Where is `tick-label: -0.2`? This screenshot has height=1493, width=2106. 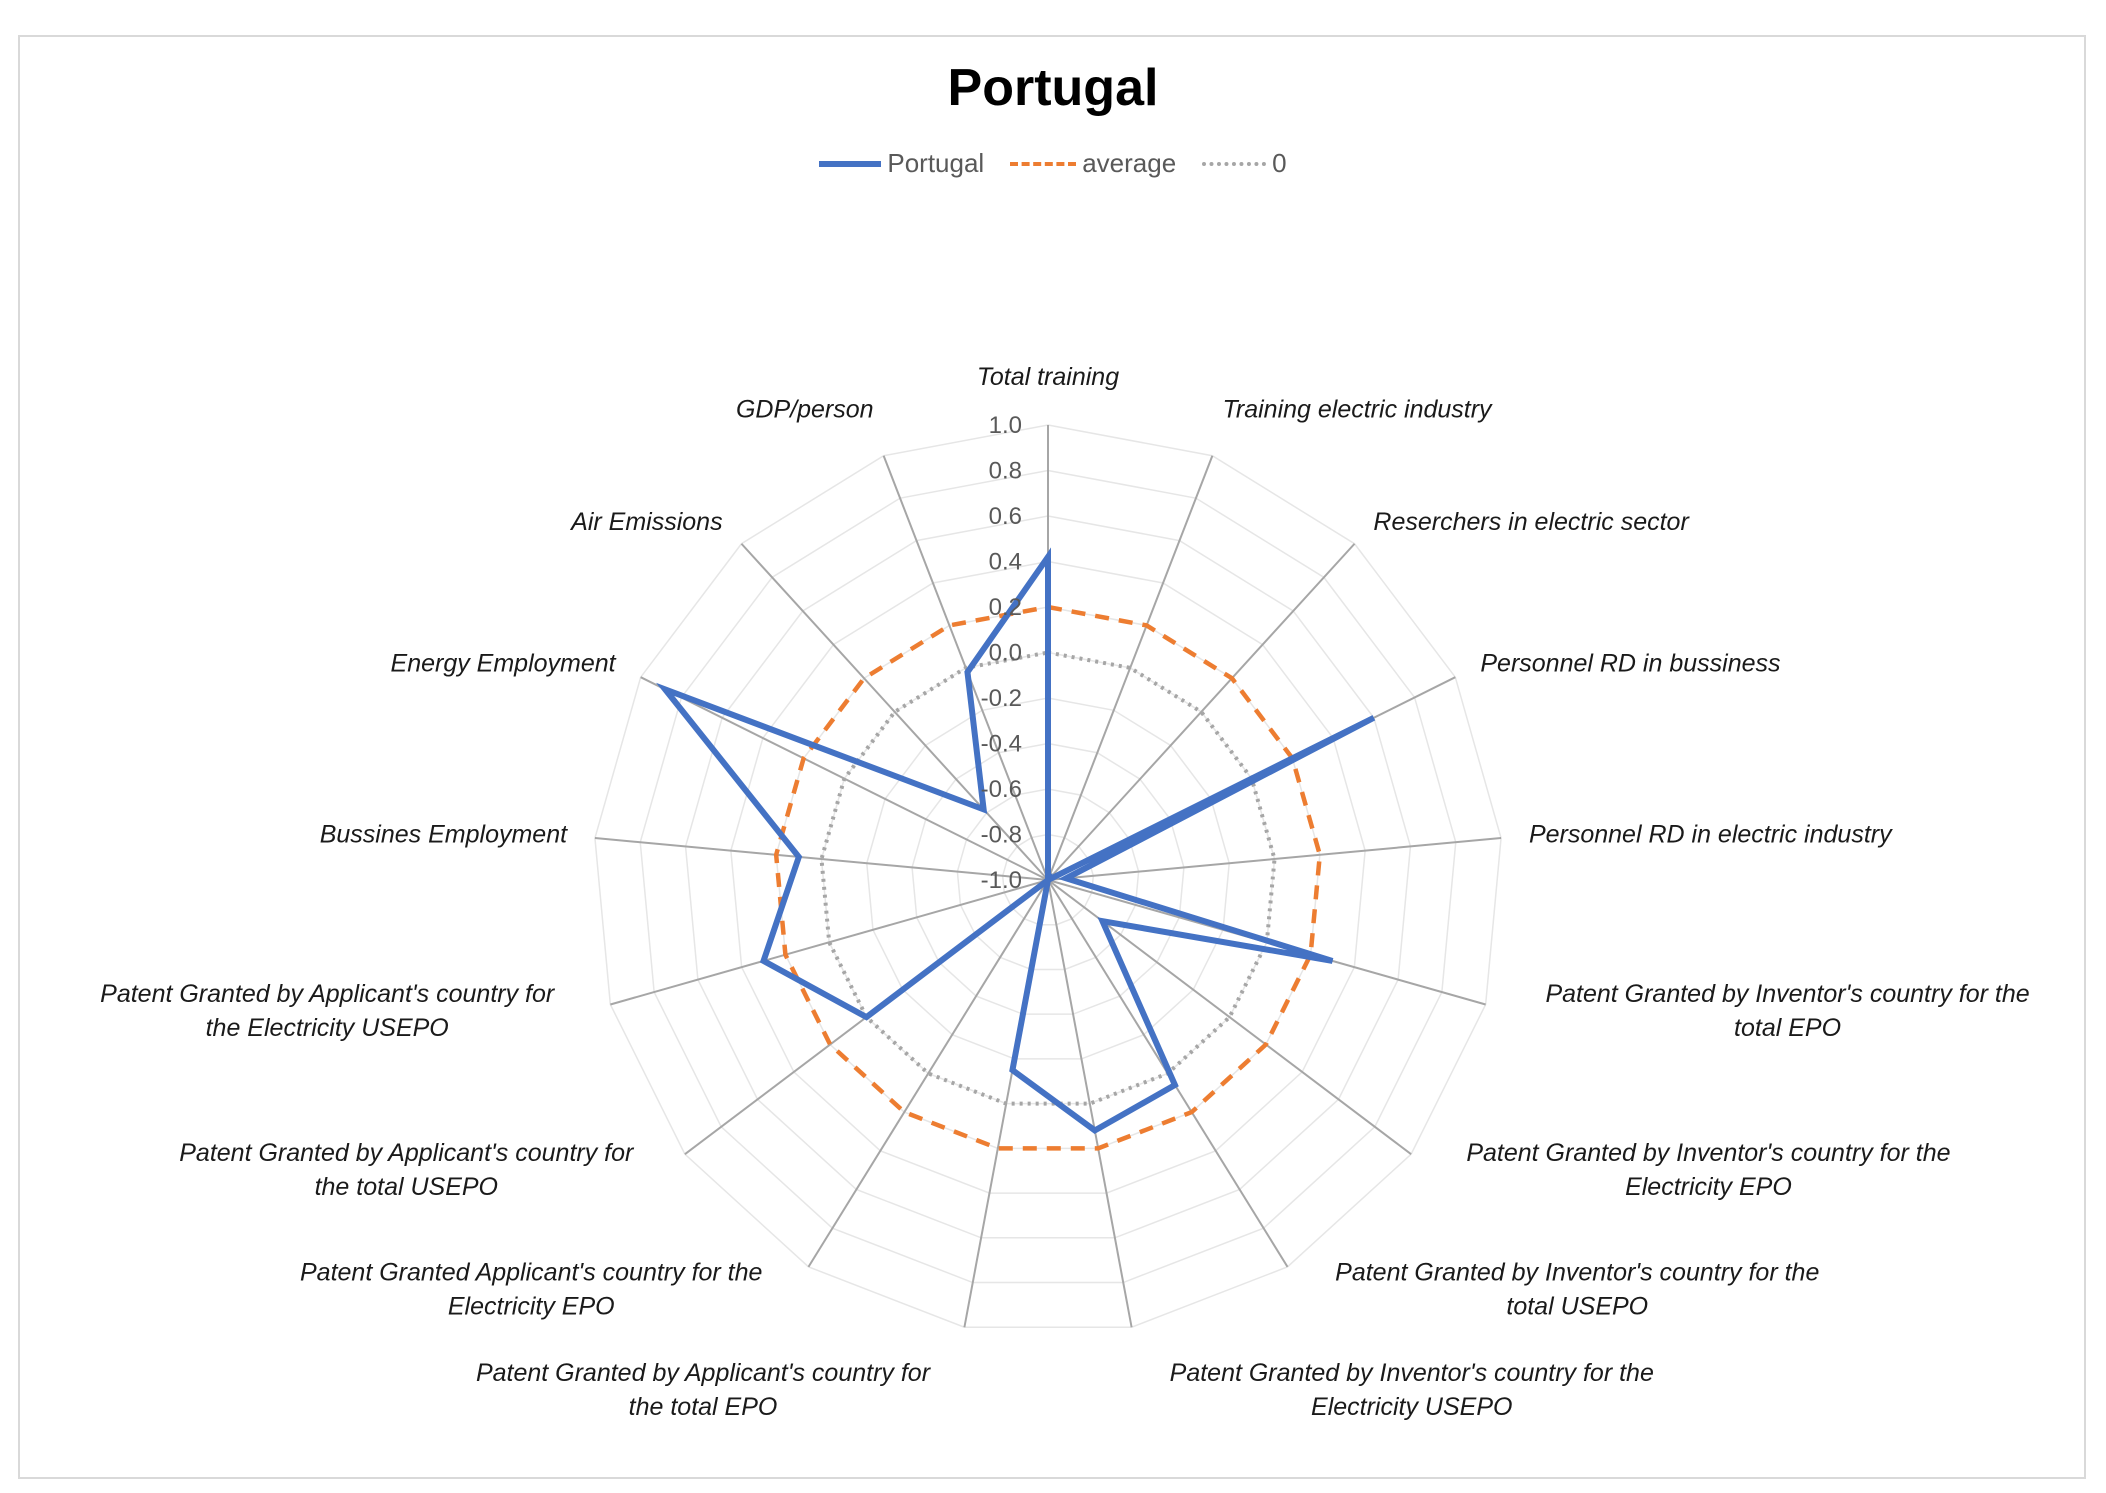 tick-label: -0.2 is located at coordinates (1001, 698).